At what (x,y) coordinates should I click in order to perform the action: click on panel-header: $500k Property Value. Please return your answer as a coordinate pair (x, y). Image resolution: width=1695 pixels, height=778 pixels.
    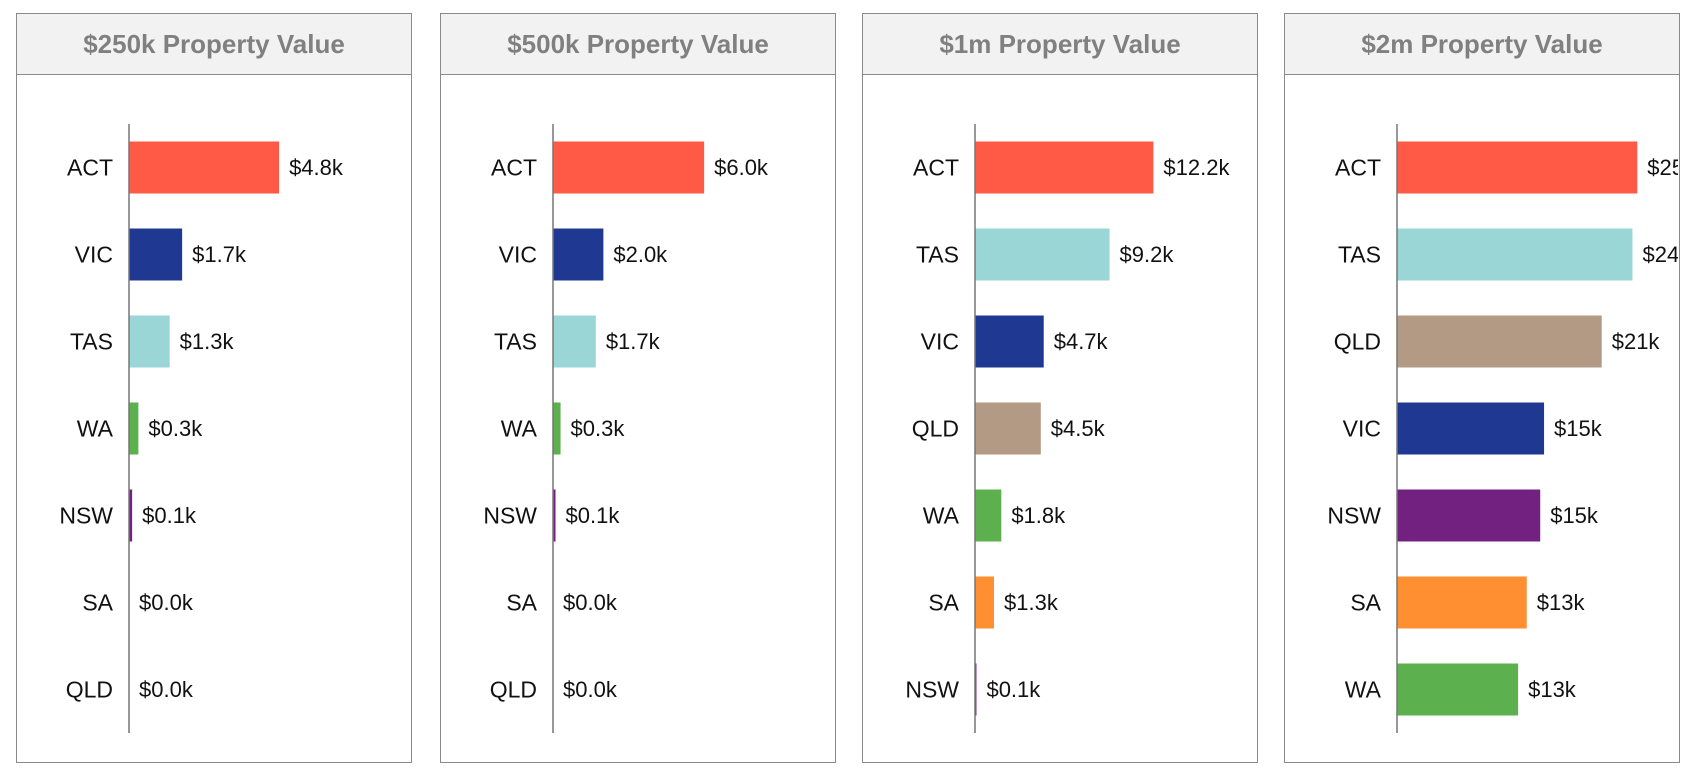
    Looking at the image, I should click on (638, 44).